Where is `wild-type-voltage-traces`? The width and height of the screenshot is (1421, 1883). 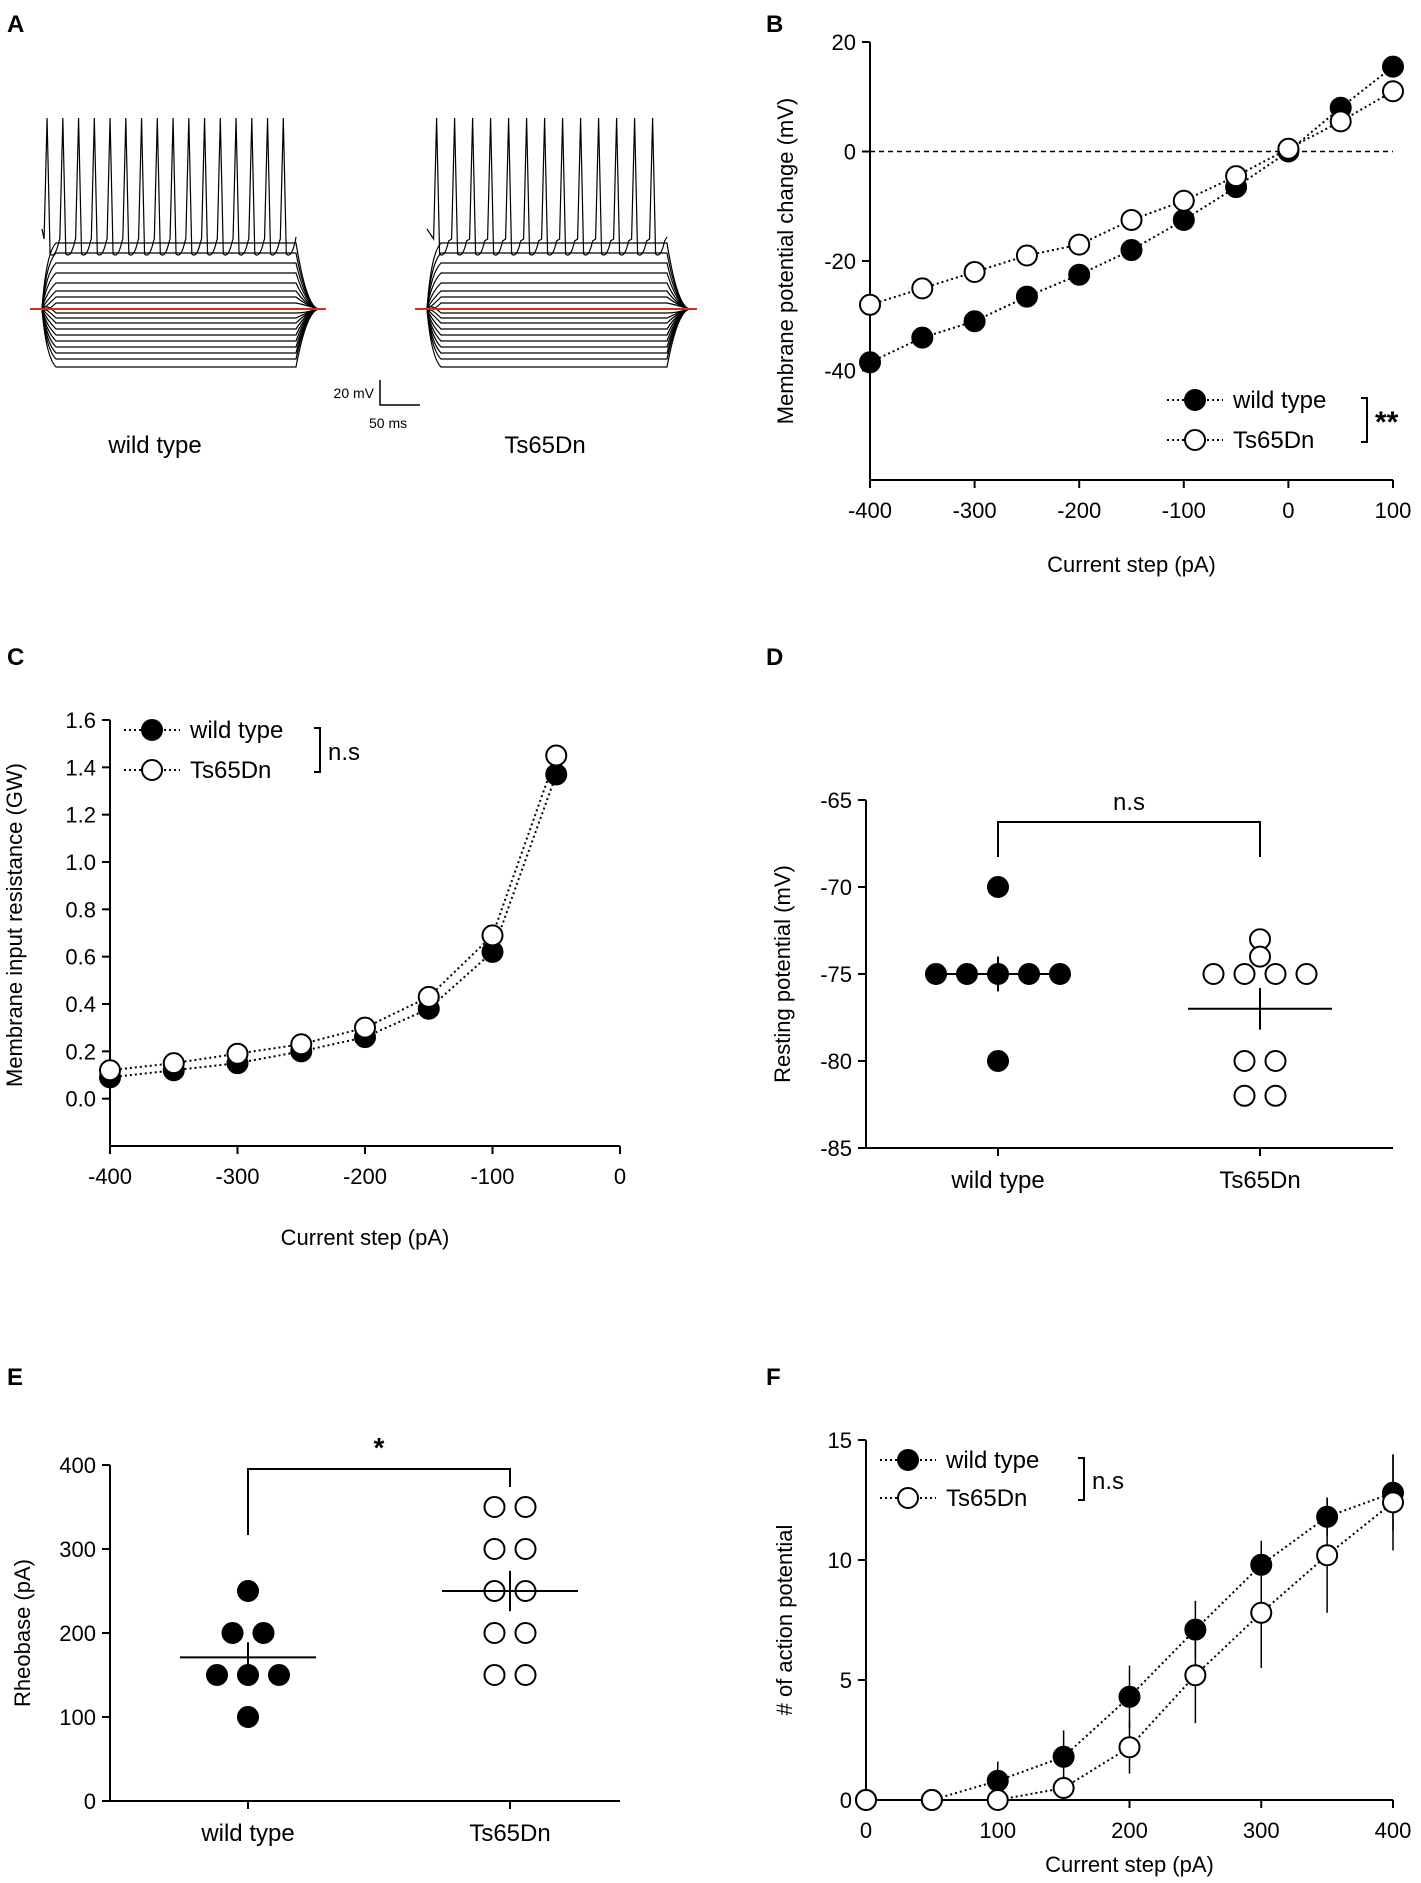 wild-type-voltage-traces is located at coordinates (178, 242).